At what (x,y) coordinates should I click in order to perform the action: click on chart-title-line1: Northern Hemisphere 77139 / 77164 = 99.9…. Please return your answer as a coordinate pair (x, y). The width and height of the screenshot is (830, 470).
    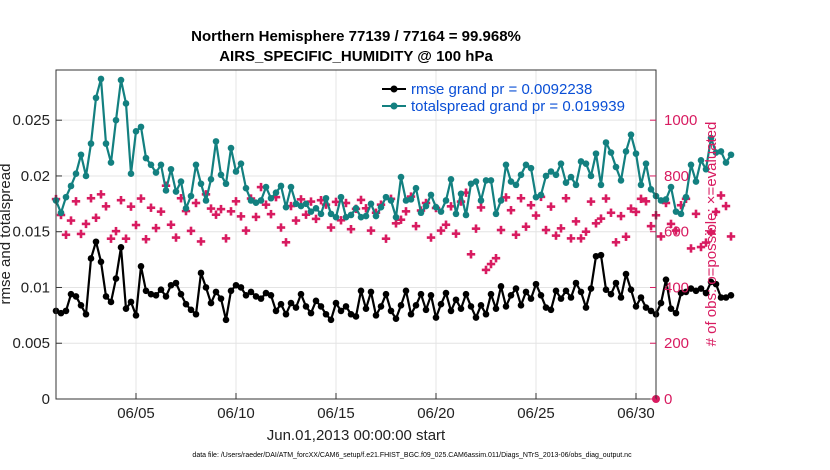
    Looking at the image, I should click on (356, 36).